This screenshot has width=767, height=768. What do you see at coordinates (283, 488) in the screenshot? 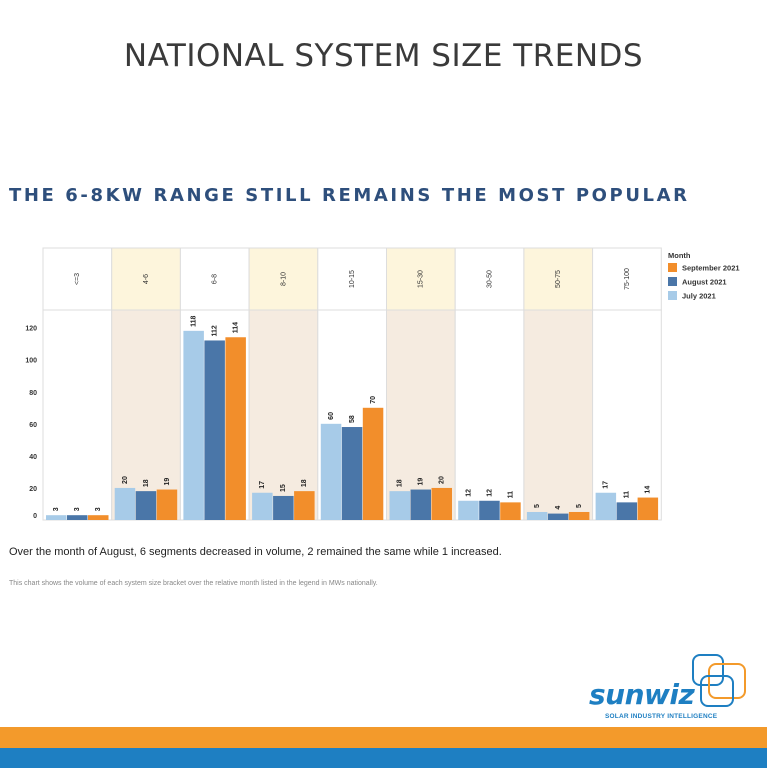
I see `data-label: 15` at bounding box center [283, 488].